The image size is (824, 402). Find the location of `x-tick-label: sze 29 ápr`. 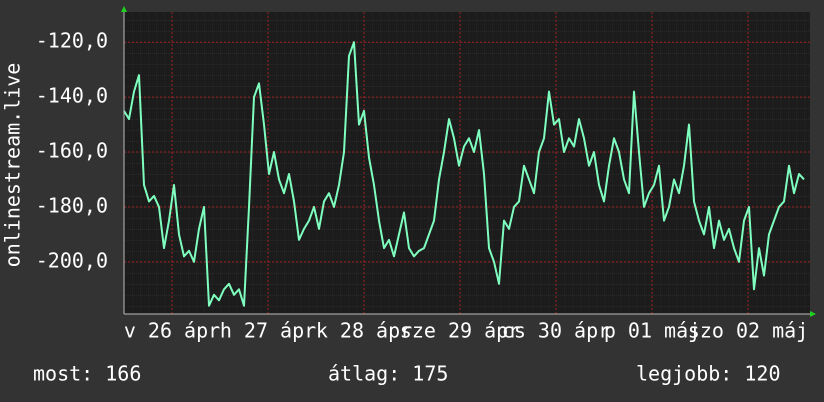

x-tick-label: sze 29 ápr is located at coordinates (460, 331).